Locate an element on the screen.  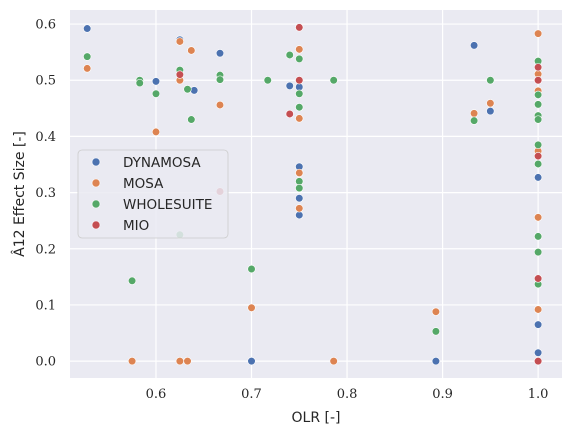
legend-item: MOSA is located at coordinates (127, 184).